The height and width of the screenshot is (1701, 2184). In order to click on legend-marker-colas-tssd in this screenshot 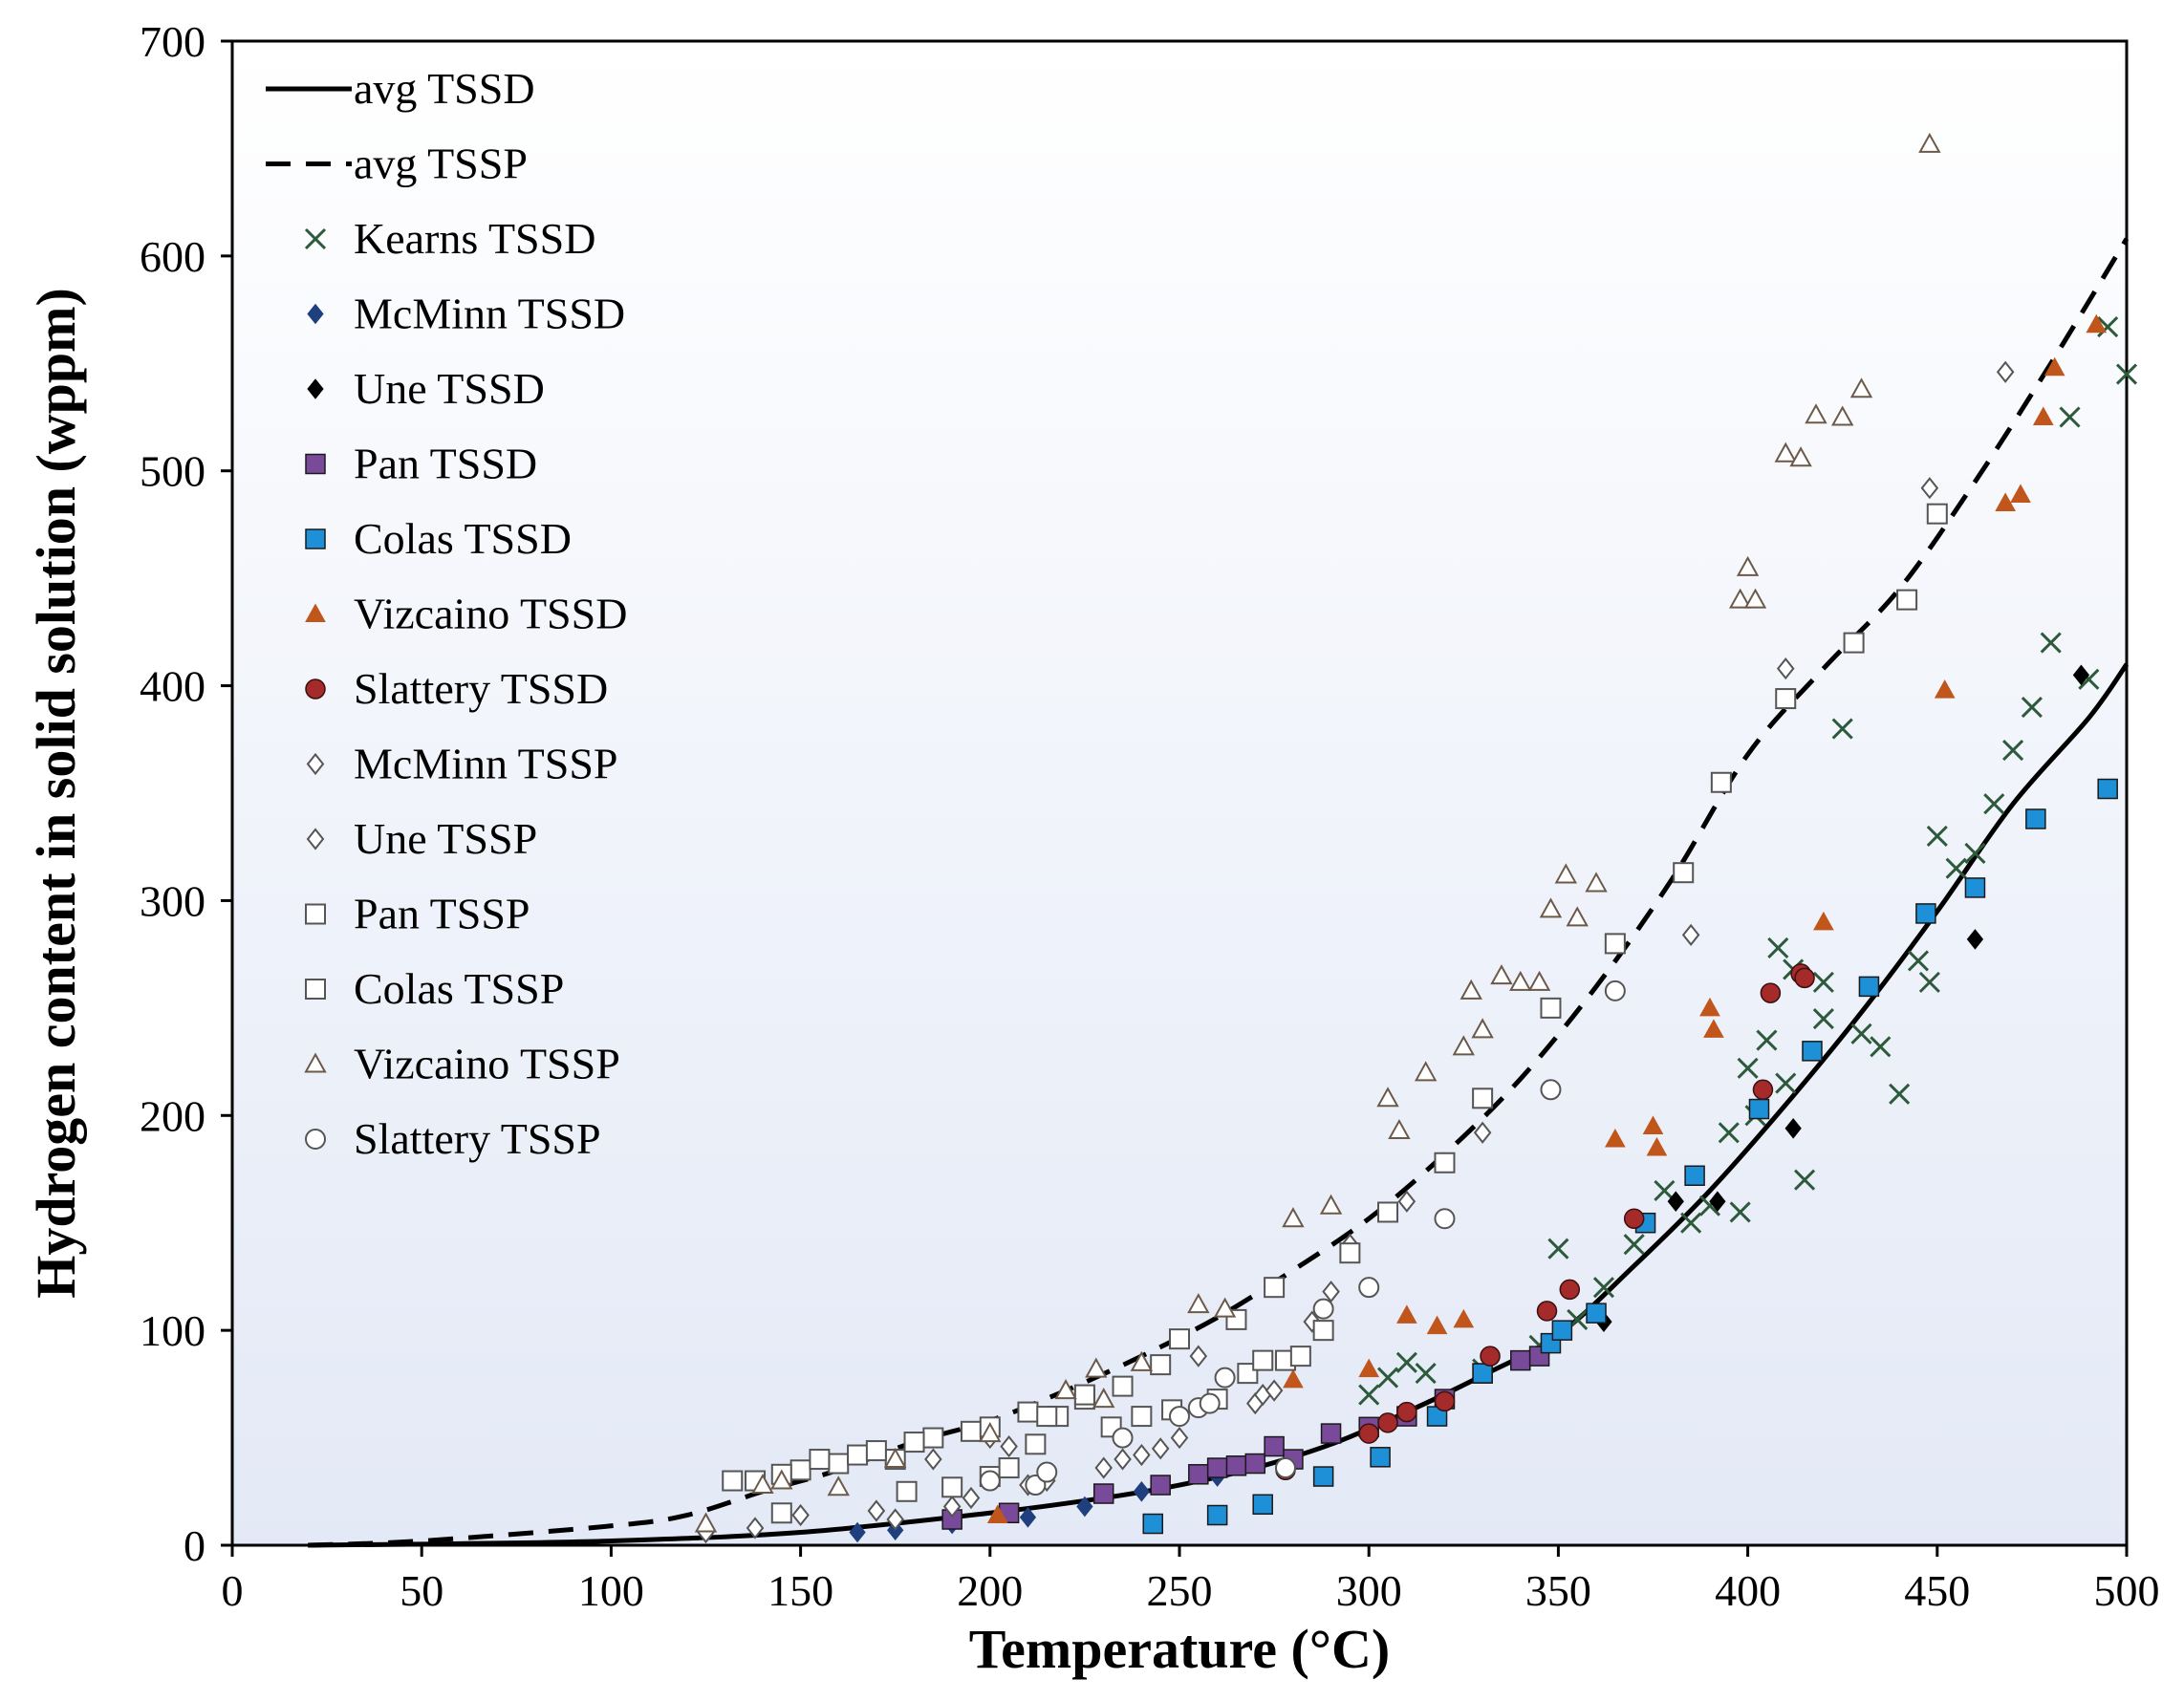, I will do `click(315, 538)`.